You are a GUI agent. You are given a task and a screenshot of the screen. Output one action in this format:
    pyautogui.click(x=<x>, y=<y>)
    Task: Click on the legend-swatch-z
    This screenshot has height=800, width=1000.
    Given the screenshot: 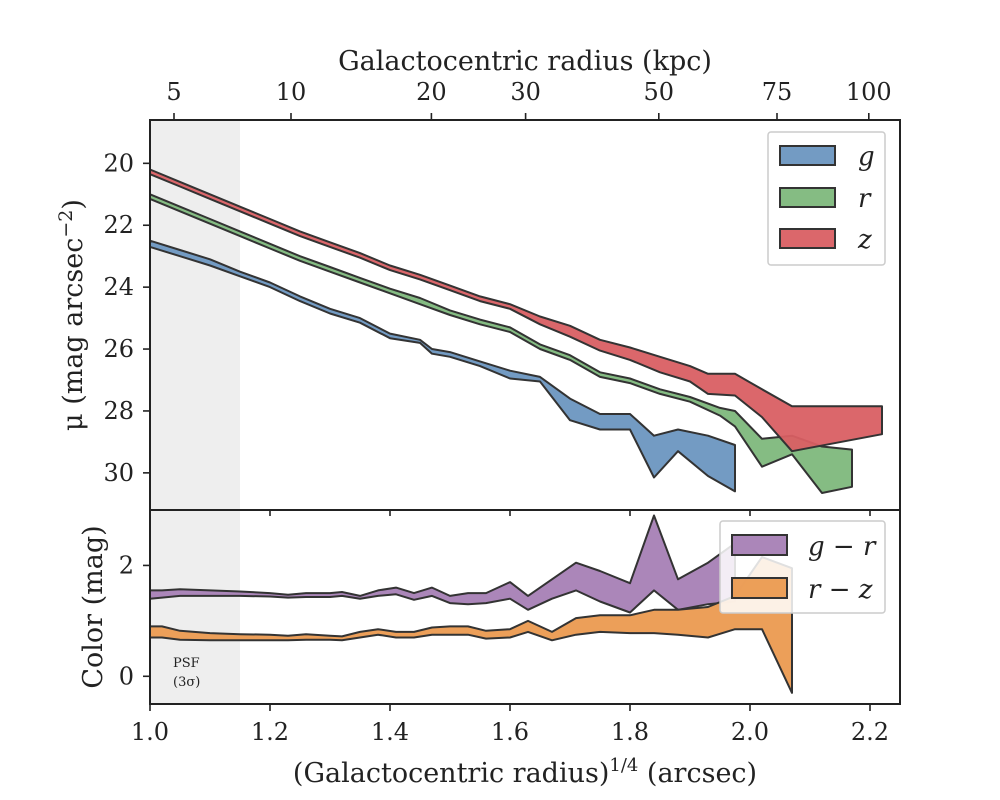 What is the action you would take?
    pyautogui.click(x=807, y=238)
    